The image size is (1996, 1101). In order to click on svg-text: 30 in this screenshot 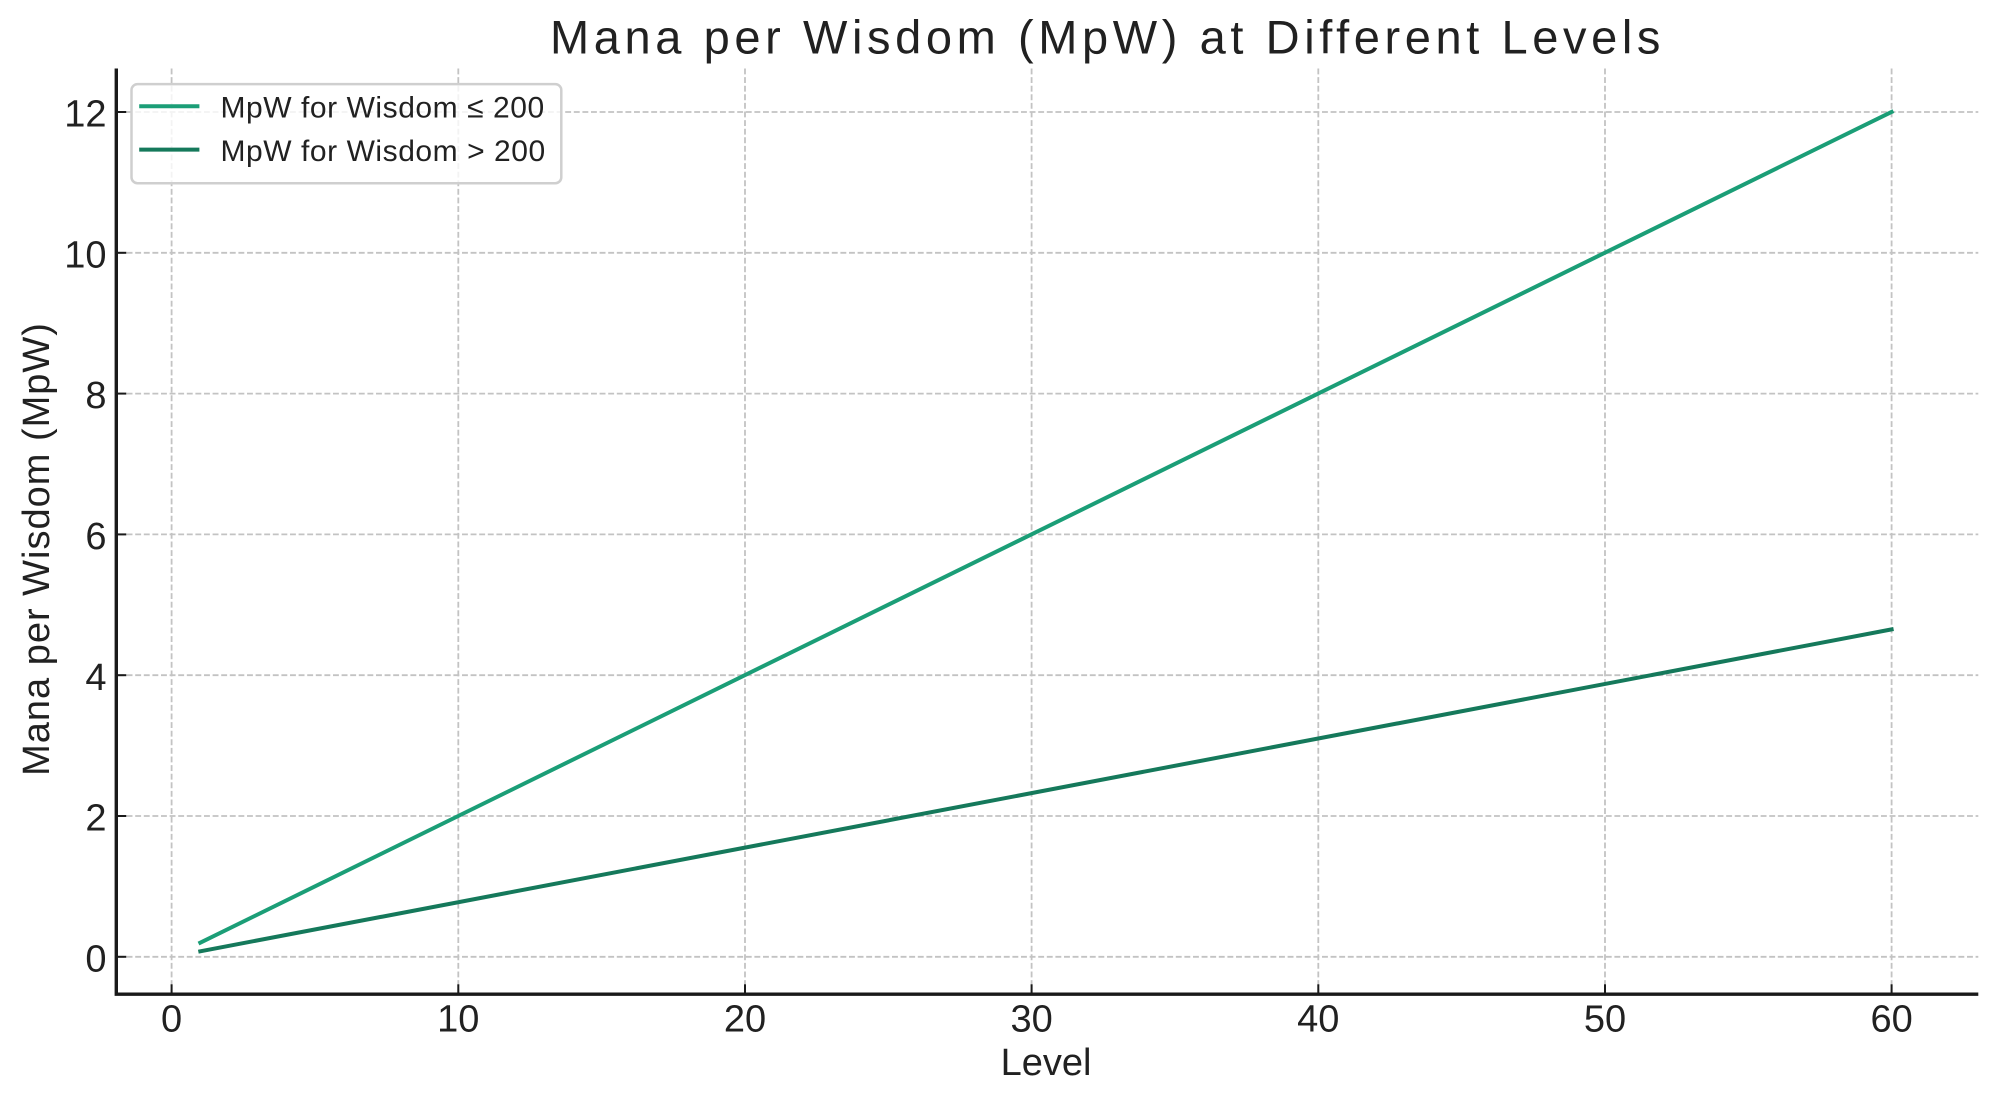, I will do `click(1031, 1020)`.